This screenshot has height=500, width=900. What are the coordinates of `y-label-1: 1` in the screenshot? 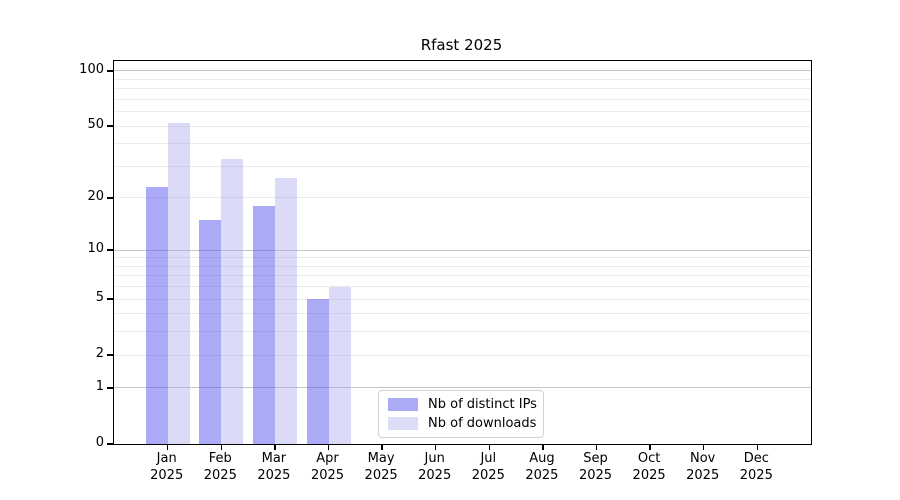 It's located at (99, 386).